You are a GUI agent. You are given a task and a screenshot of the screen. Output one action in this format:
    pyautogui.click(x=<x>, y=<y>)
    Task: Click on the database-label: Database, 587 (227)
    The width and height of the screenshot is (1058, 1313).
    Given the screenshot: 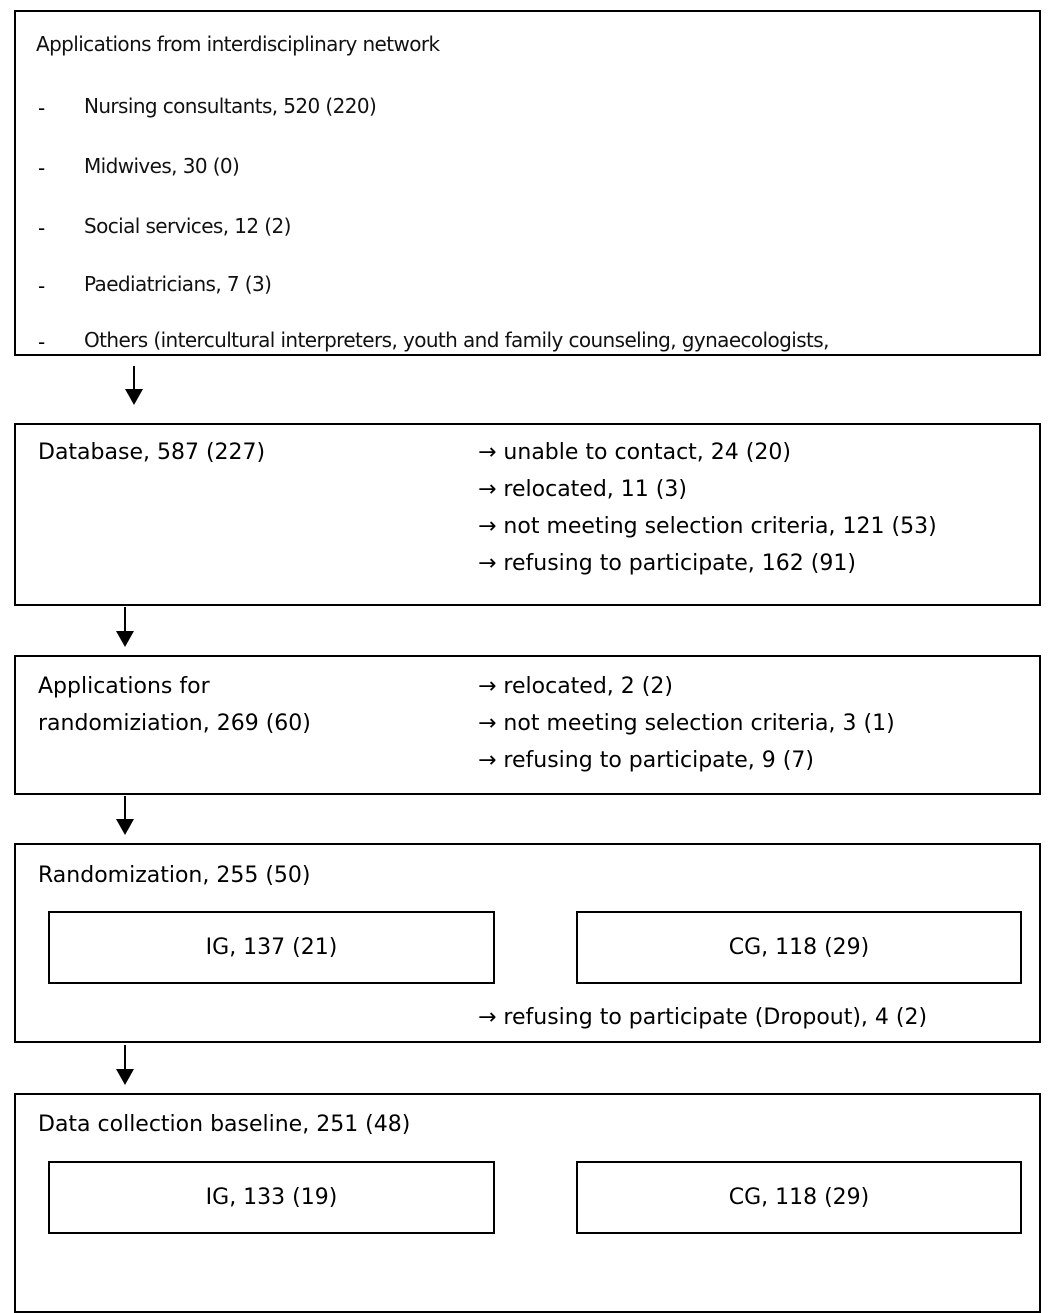 What is the action you would take?
    pyautogui.click(x=152, y=452)
    